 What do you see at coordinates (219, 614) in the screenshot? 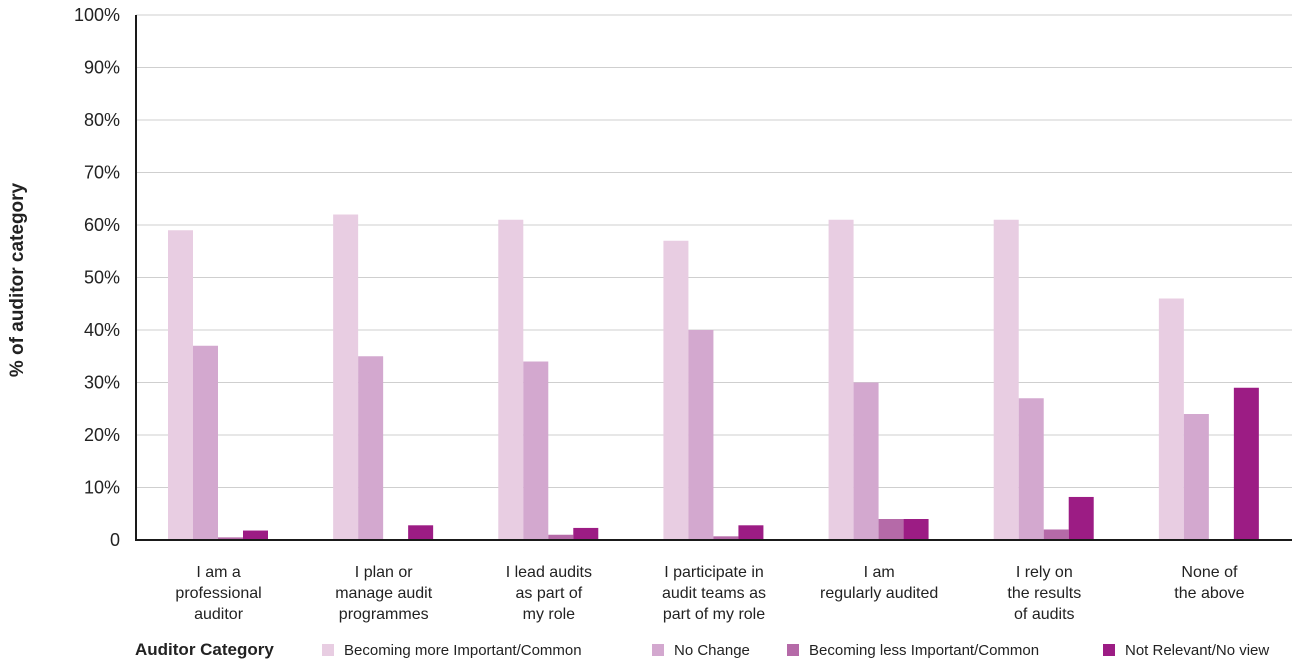
I see `x-category-label: auditor` at bounding box center [219, 614].